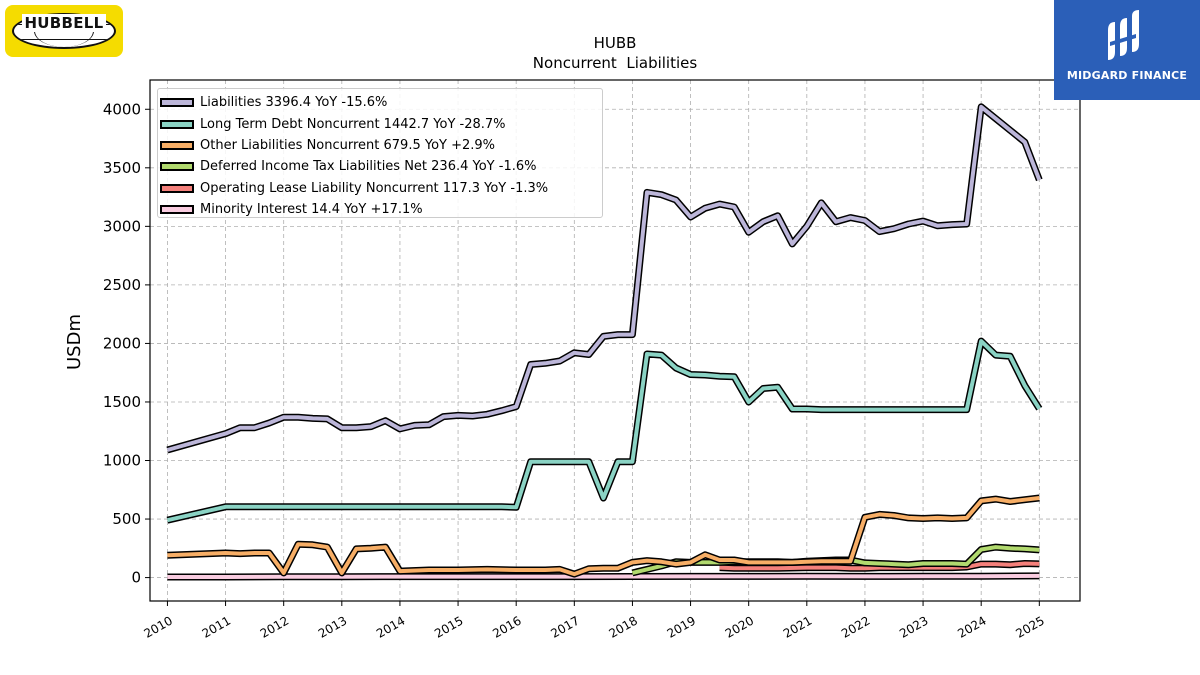  What do you see at coordinates (126, 519) in the screenshot?
I see `y-tick-label: 500` at bounding box center [126, 519].